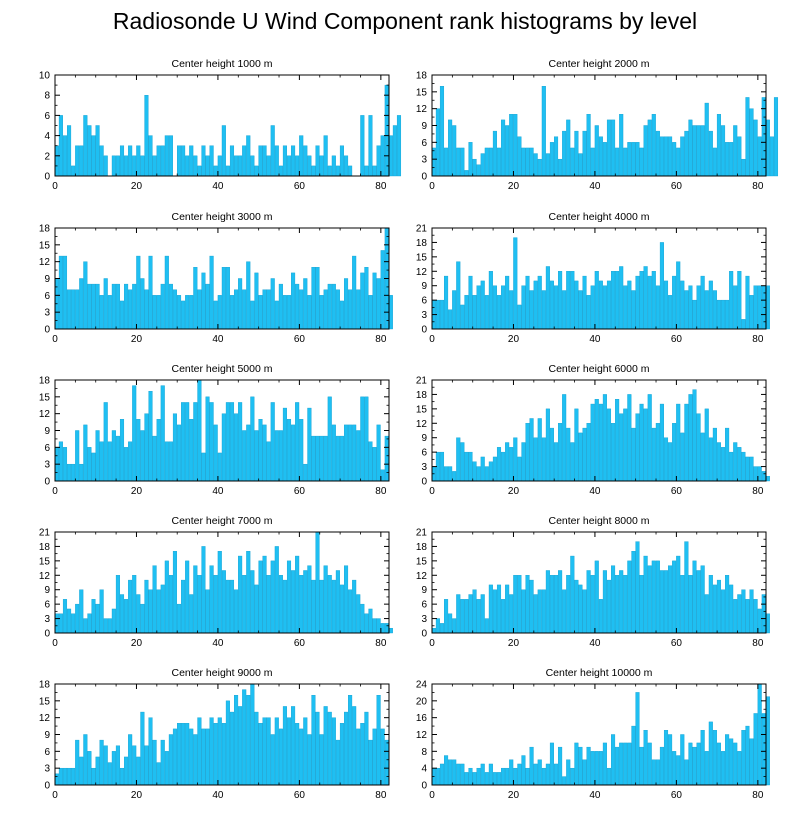 This screenshot has width=810, height=824. What do you see at coordinates (47, 634) in the screenshot?
I see `y-tick-label: 0` at bounding box center [47, 634].